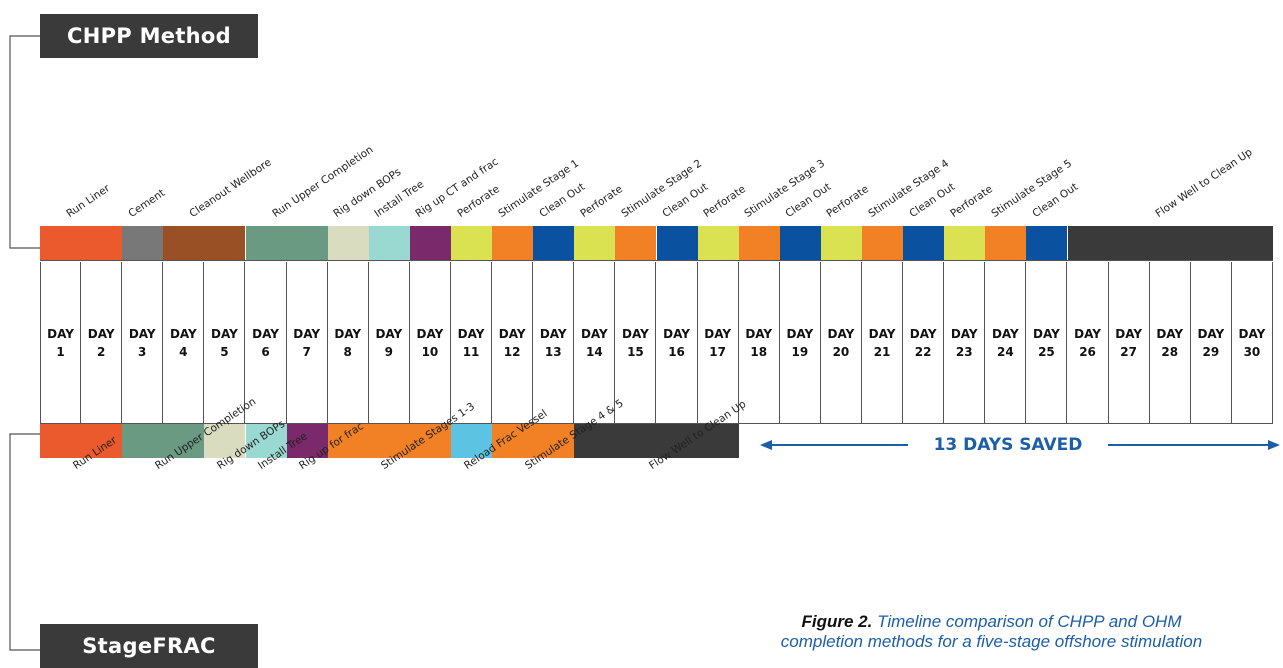  I want to click on day-label: DAY 18, so click(759, 343).